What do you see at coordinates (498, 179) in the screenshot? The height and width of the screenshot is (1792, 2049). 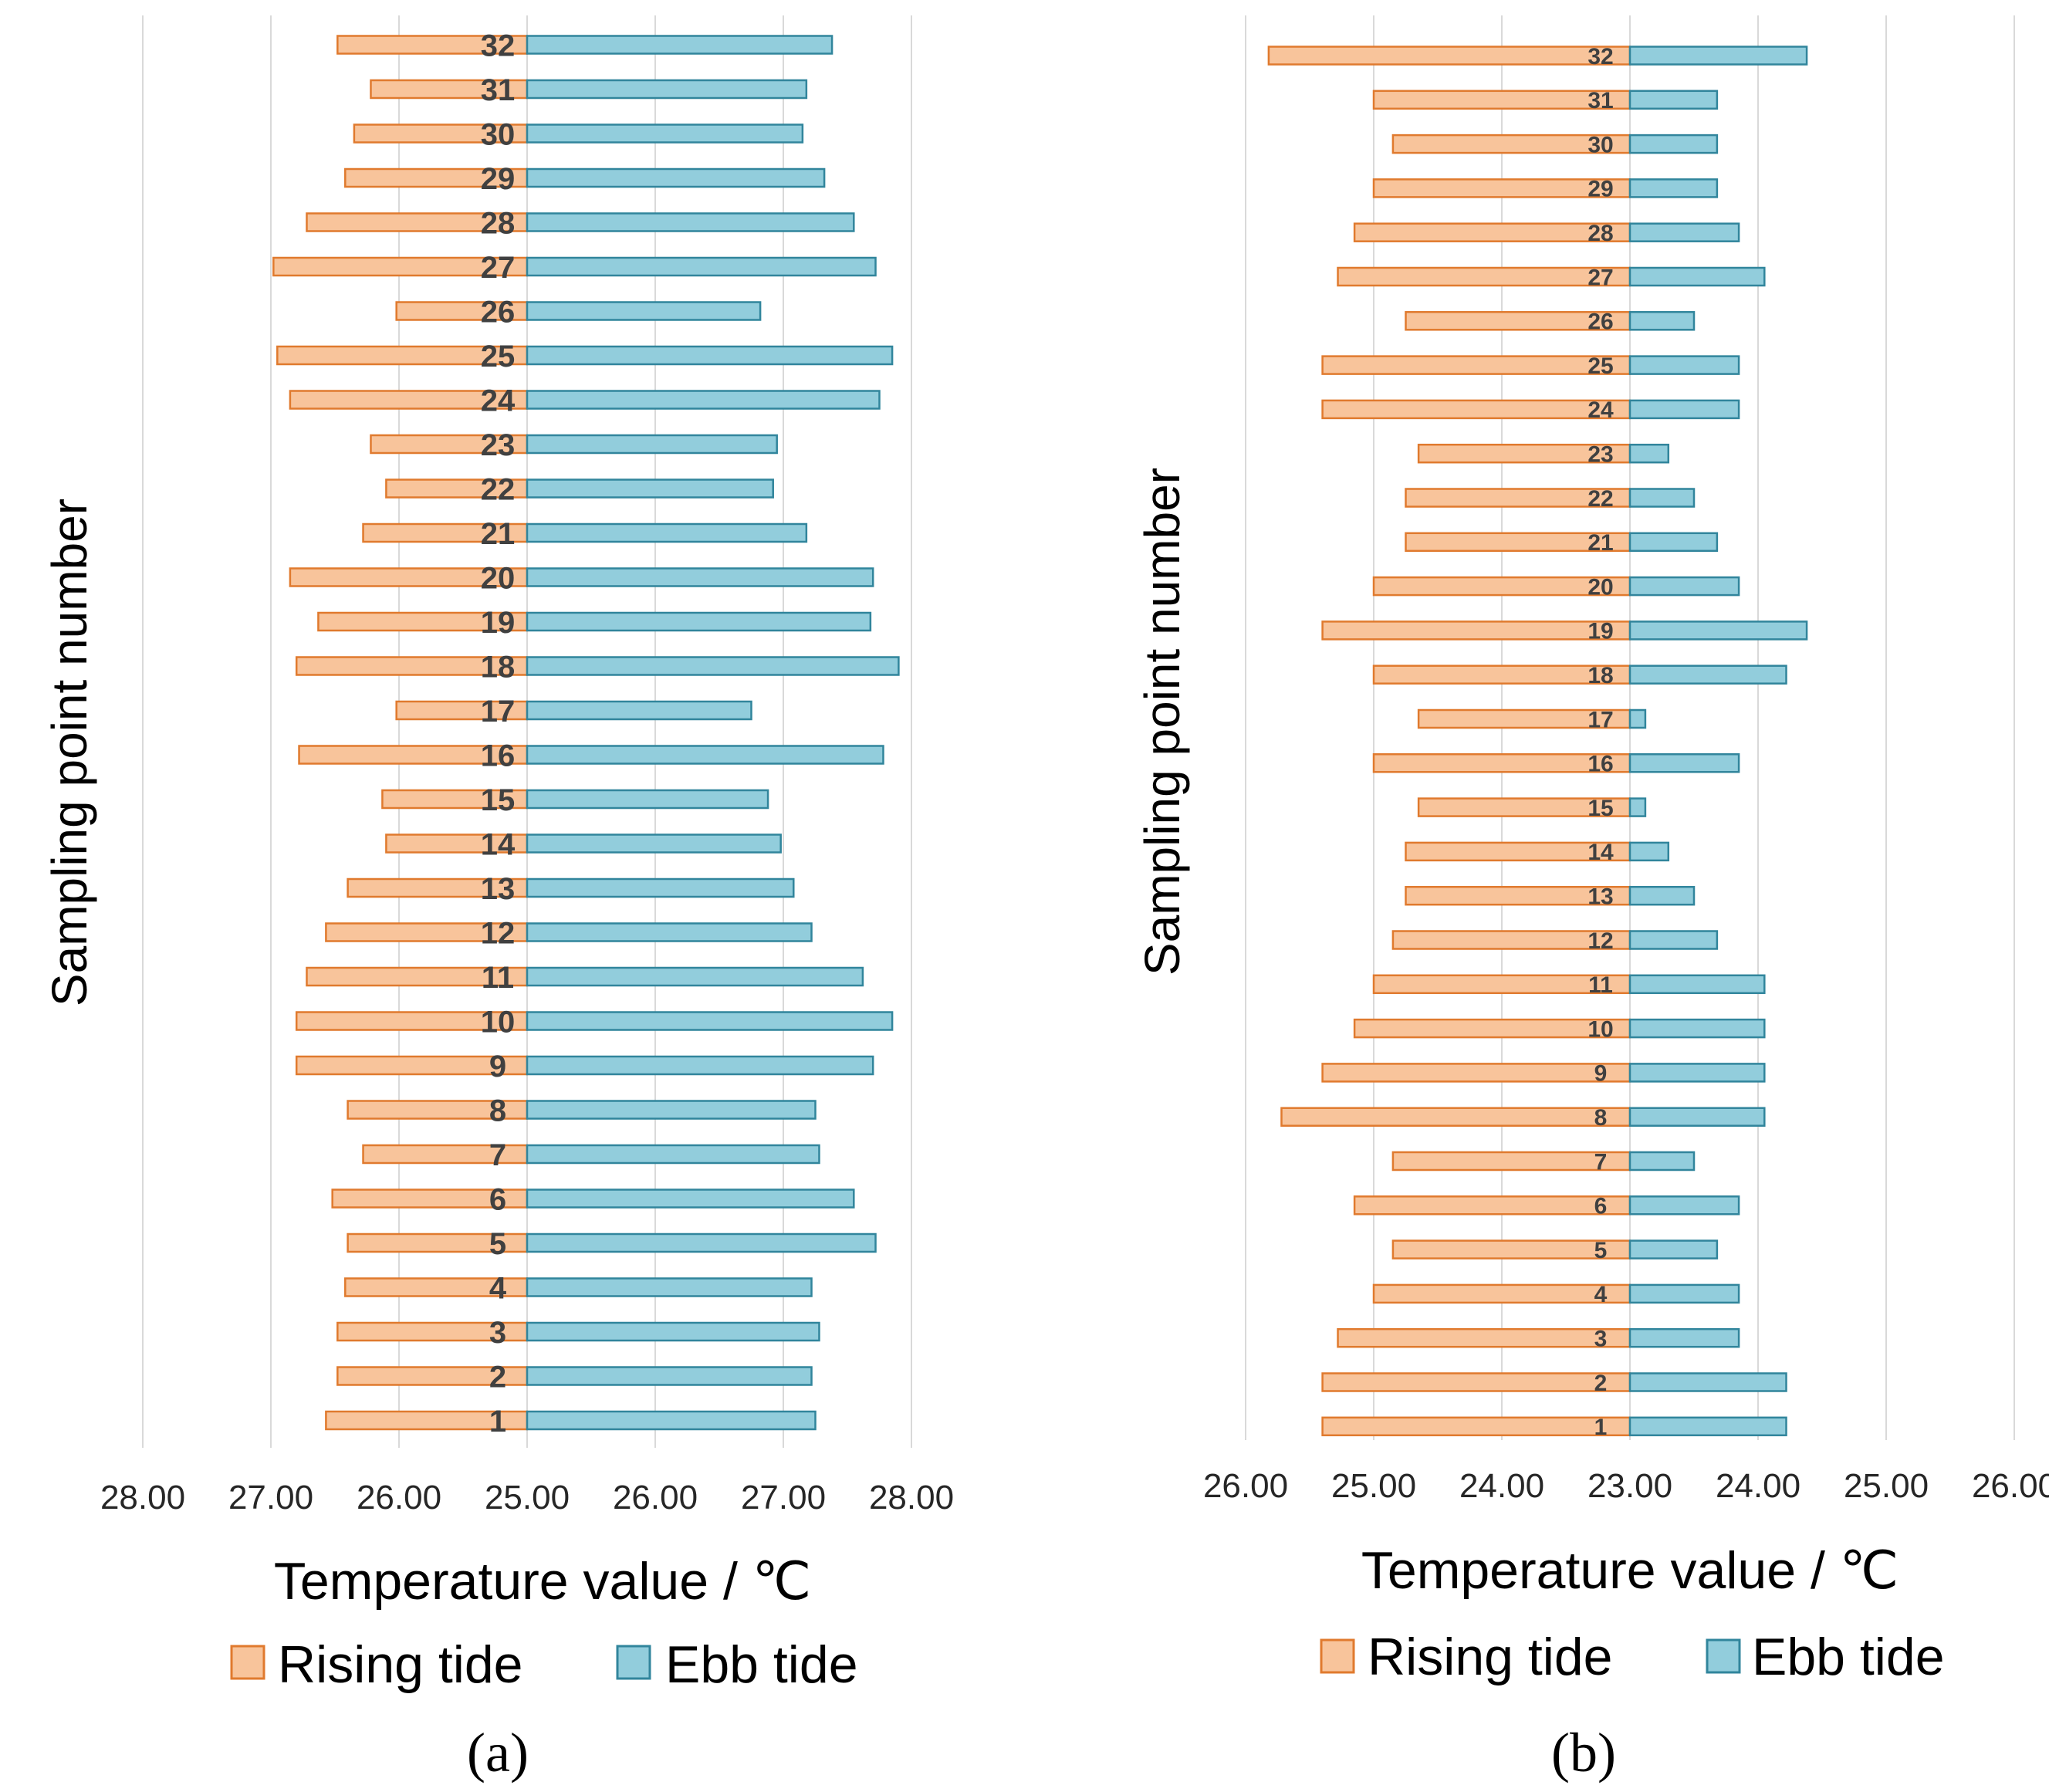 I see `panel-a-category-label: 29` at bounding box center [498, 179].